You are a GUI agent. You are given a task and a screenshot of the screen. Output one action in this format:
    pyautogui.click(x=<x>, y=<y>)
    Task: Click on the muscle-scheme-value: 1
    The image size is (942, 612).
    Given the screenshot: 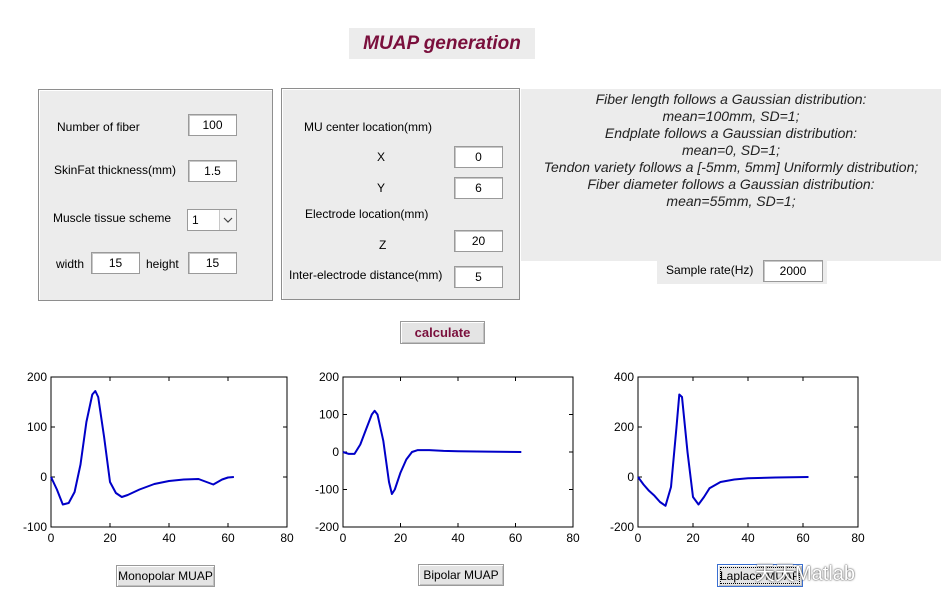 What is the action you would take?
    pyautogui.click(x=195, y=220)
    